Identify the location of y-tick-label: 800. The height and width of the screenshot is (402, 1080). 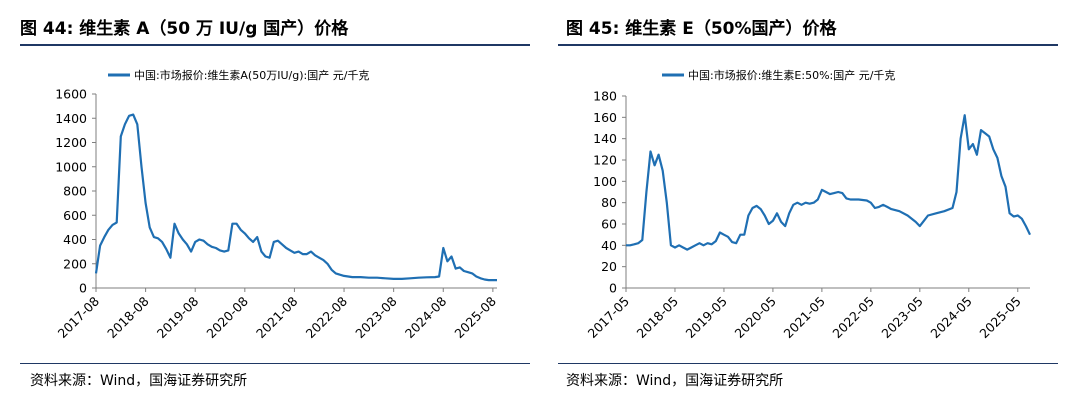
(75, 191).